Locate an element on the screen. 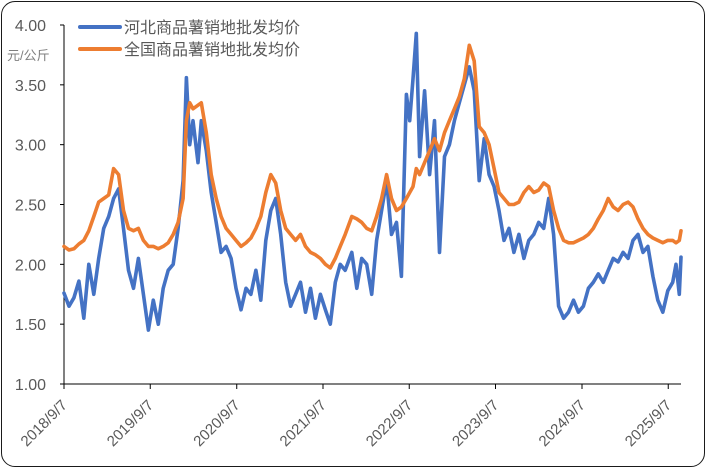 Image resolution: width=708 pixels, height=470 pixels. x-tick-label: 2023/9/7 is located at coordinates (475, 423).